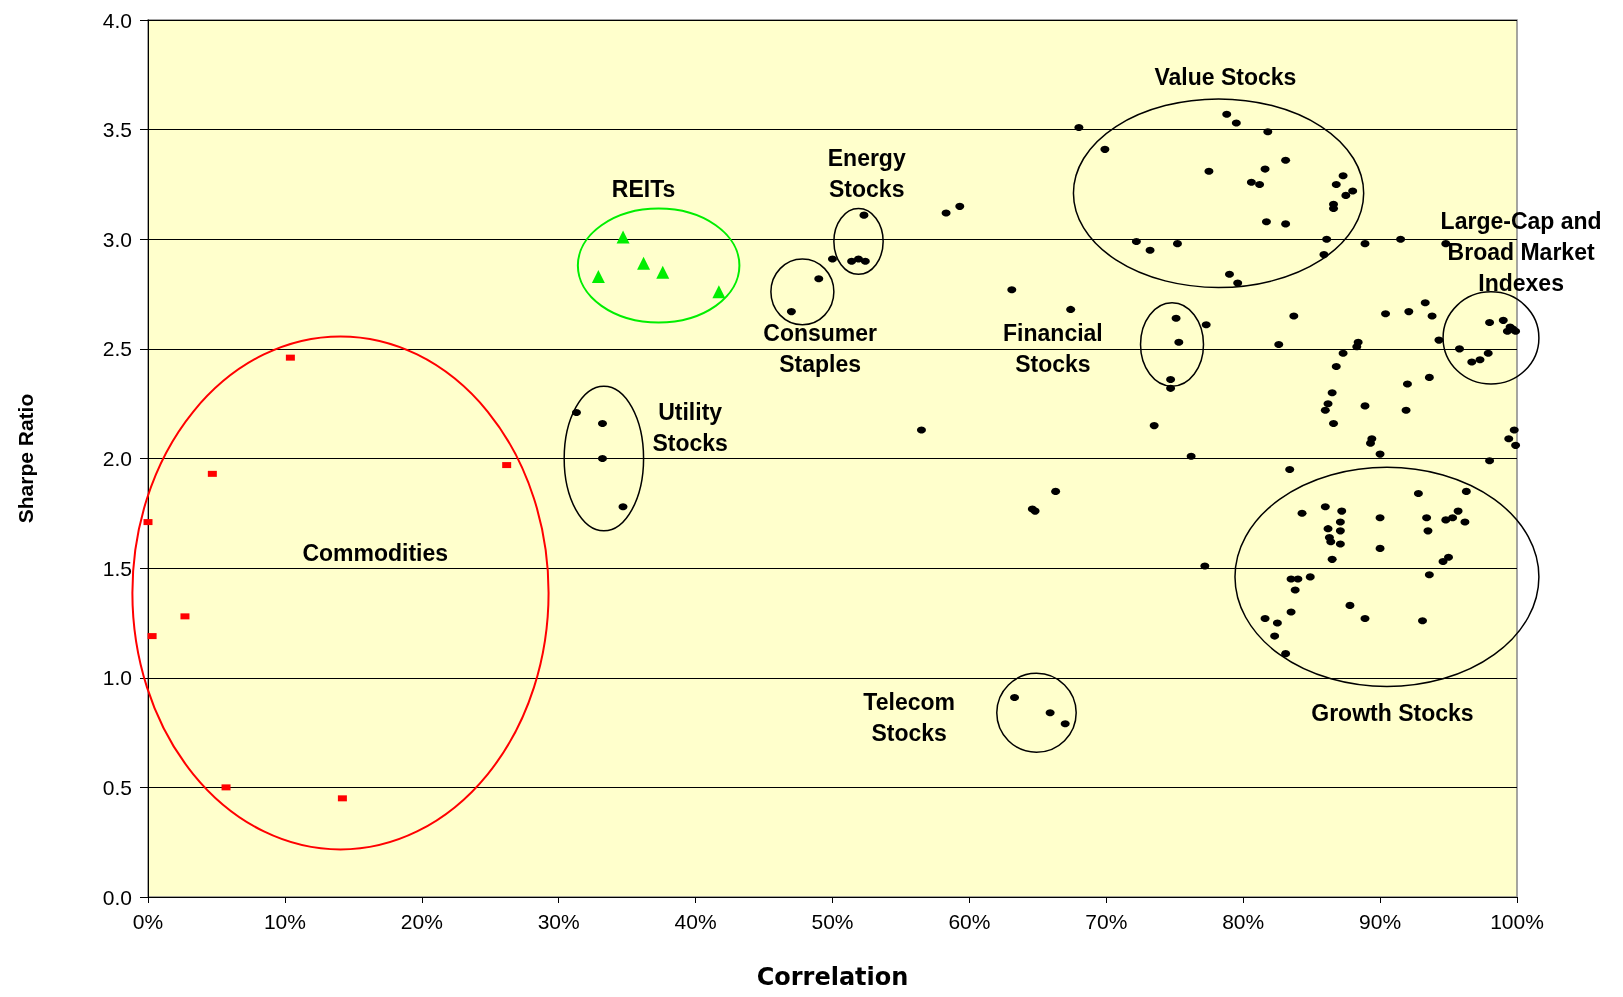 This screenshot has width=1623, height=997. I want to click on x-tick-label: 30%, so click(558, 921).